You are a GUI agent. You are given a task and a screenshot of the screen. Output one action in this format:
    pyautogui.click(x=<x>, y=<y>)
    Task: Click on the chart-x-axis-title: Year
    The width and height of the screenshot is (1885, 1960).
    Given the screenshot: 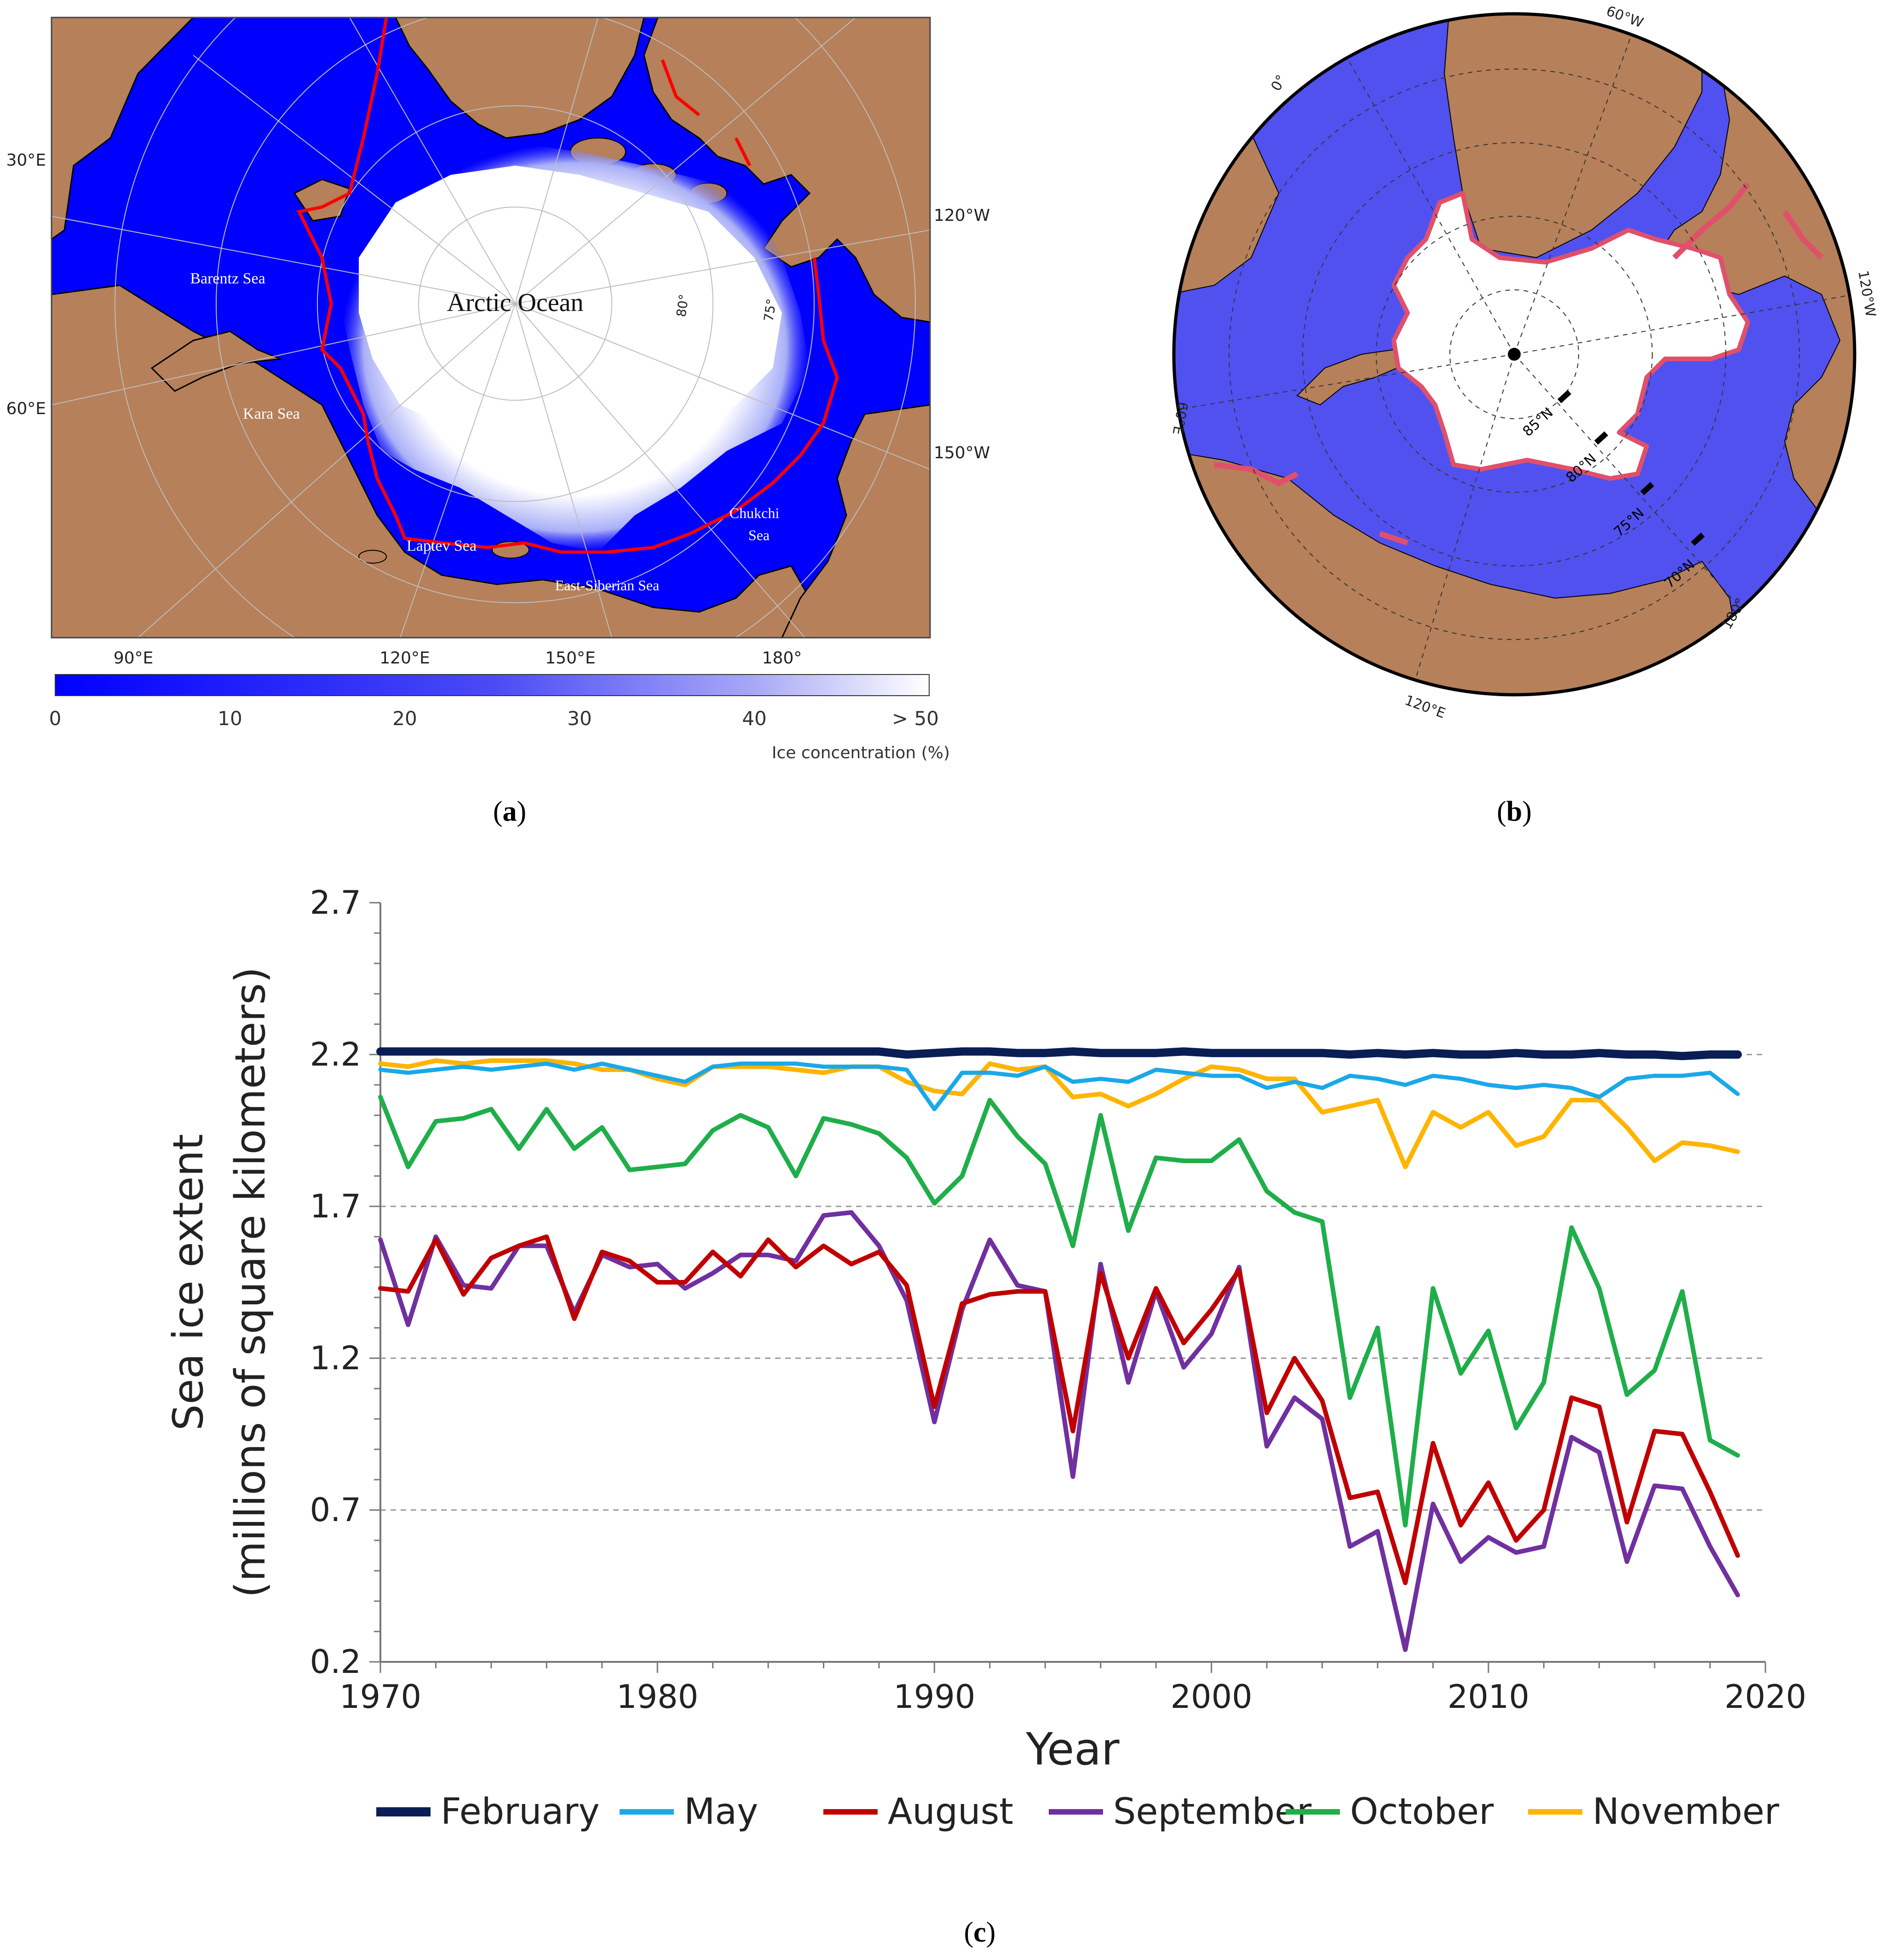 What is the action you would take?
    pyautogui.click(x=1072, y=1749)
    